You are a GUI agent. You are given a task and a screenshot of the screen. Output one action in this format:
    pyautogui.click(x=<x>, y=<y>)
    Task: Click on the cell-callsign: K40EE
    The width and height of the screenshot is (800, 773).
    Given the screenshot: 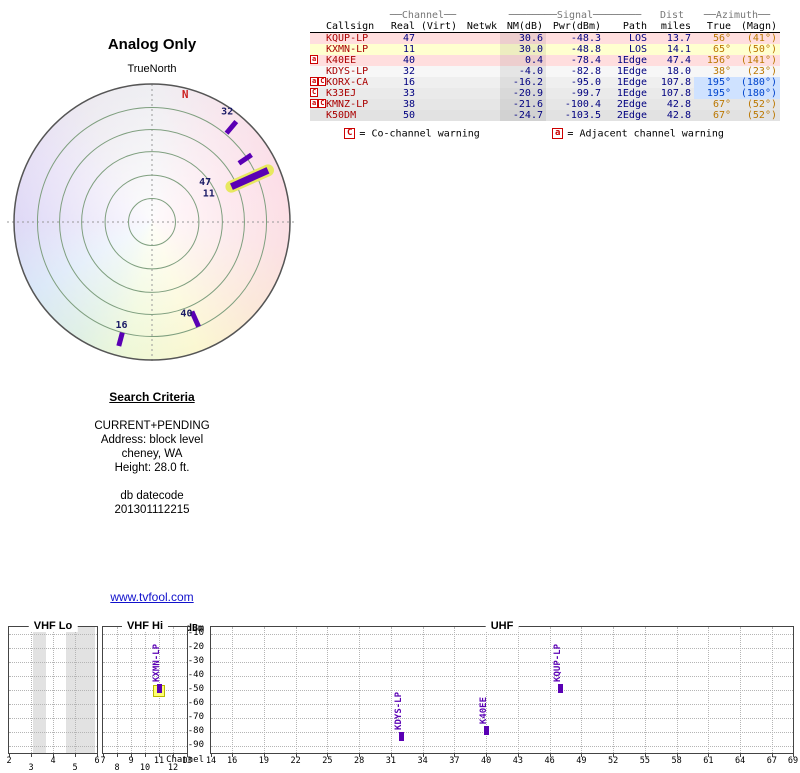 What is the action you would take?
    pyautogui.click(x=341, y=60)
    